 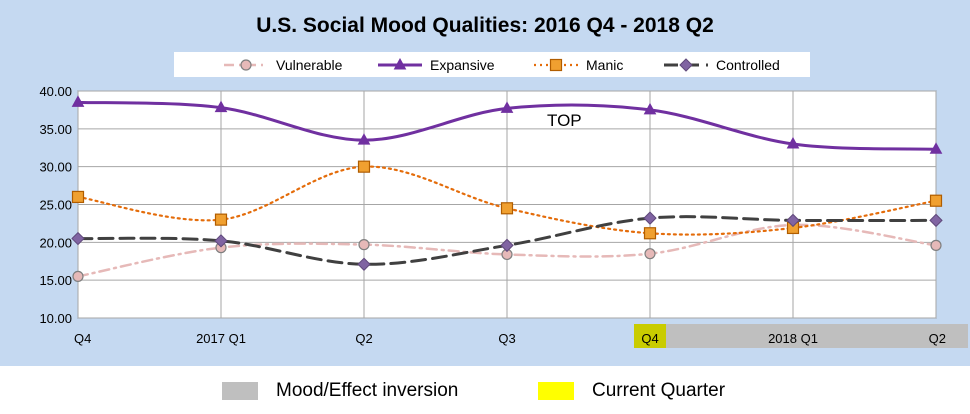 I want to click on legend: Vulnerable Expansive Manic Controlled, so click(x=492, y=64).